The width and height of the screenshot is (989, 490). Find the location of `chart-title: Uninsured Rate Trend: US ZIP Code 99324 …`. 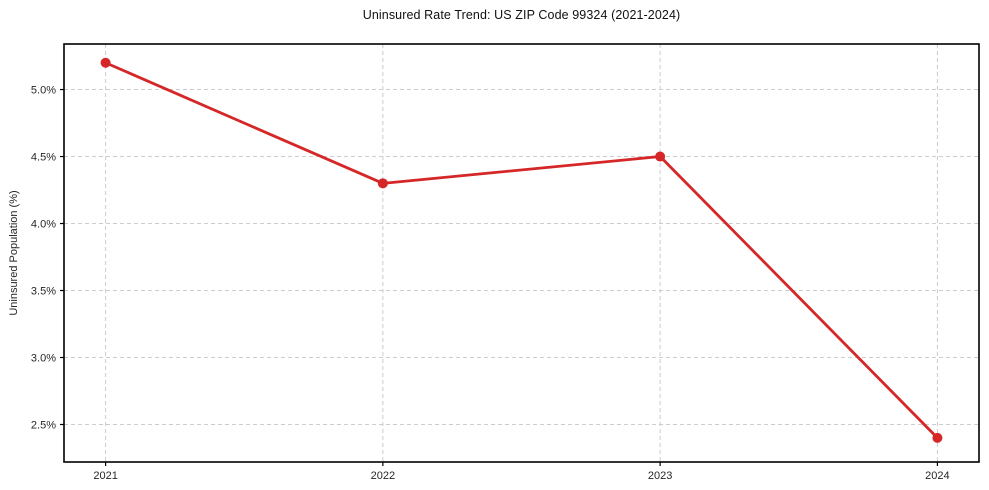

chart-title: Uninsured Rate Trend: US ZIP Code 99324 … is located at coordinates (521, 15).